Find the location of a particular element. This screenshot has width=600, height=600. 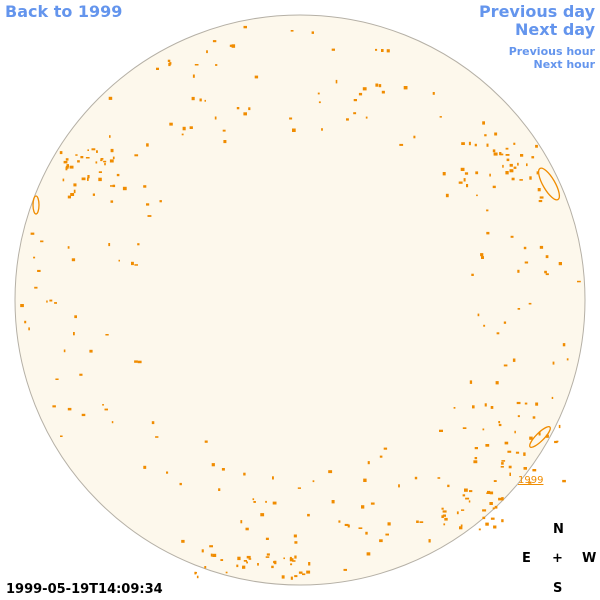

region-link: 1999 is located at coordinates (531, 480).